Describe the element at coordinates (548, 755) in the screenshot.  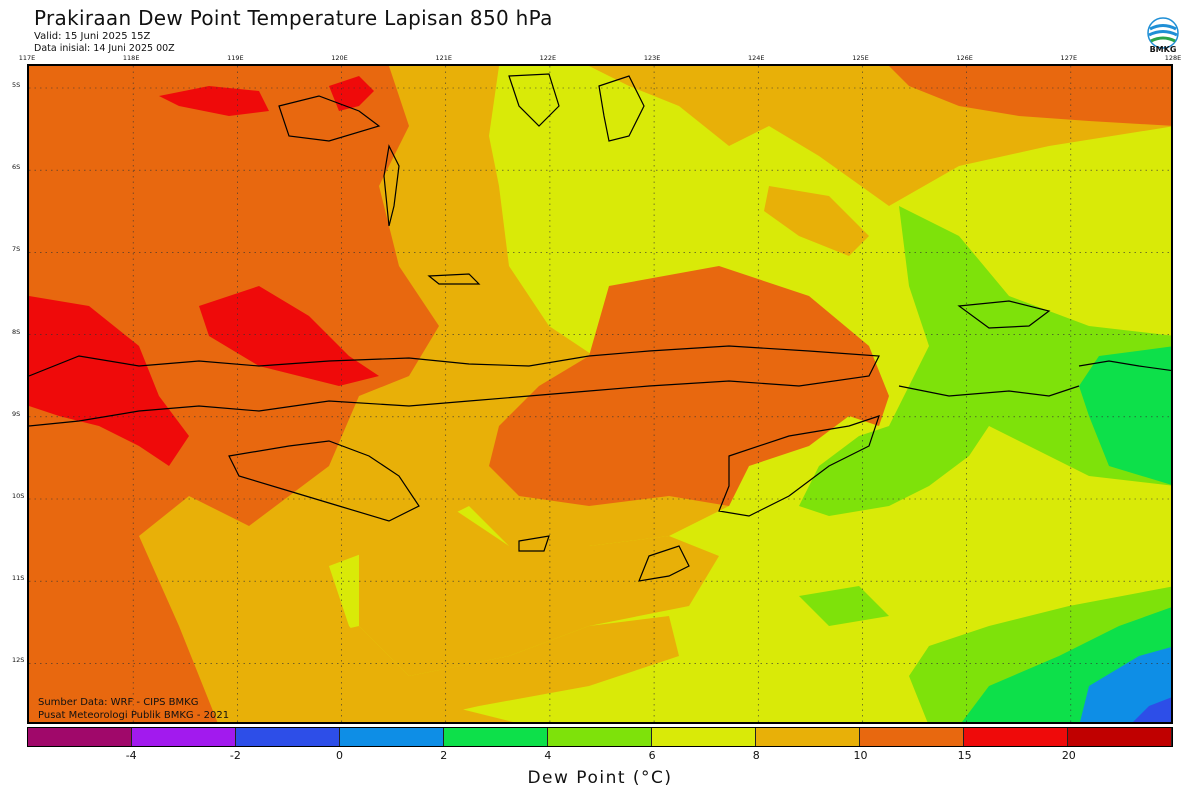
I see `colorbar-tick-label: 4` at that location.